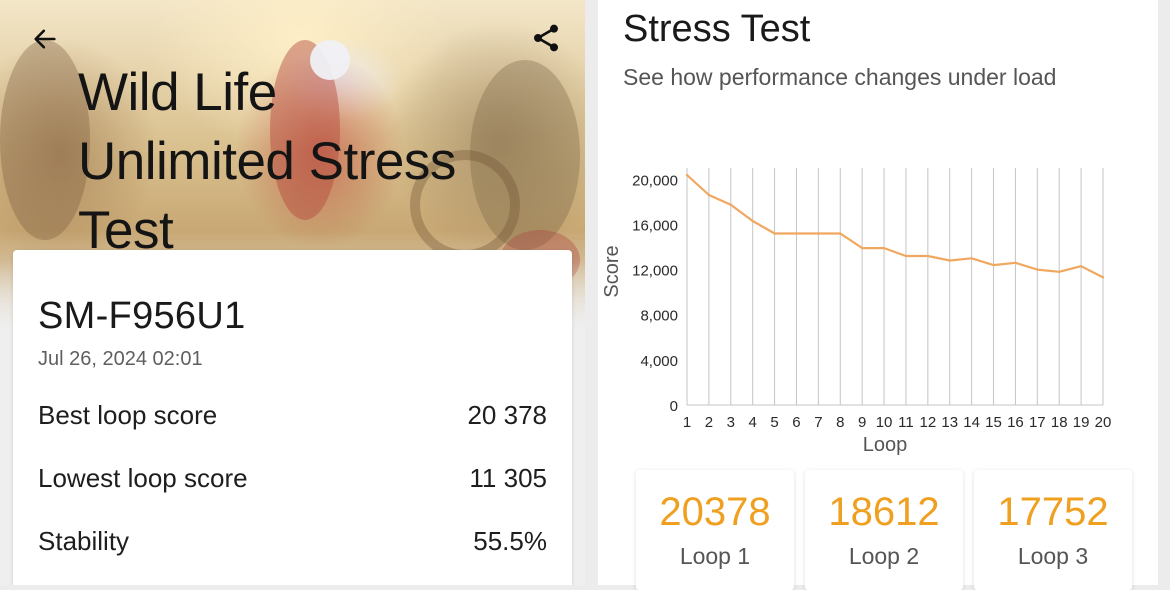 The width and height of the screenshot is (1170, 590). I want to click on loop-score: 20378, so click(715, 512).